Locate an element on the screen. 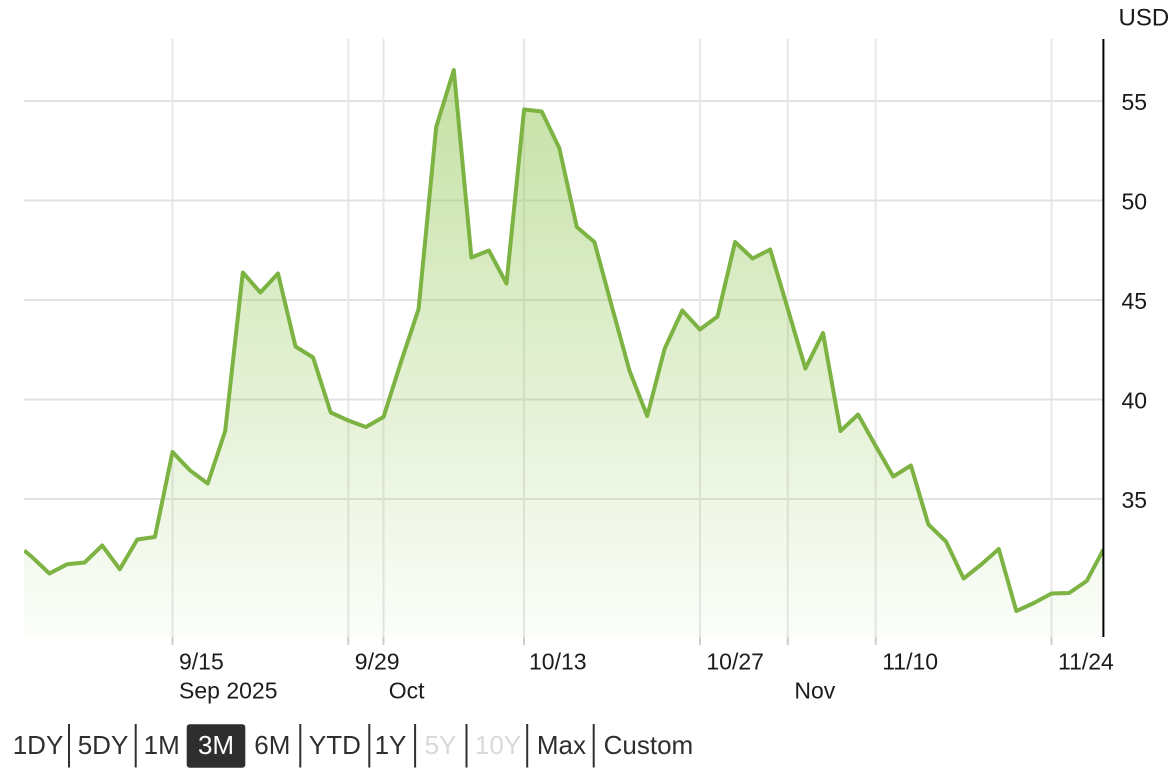 The image size is (1174, 774). svg-text: Nov is located at coordinates (814, 690).